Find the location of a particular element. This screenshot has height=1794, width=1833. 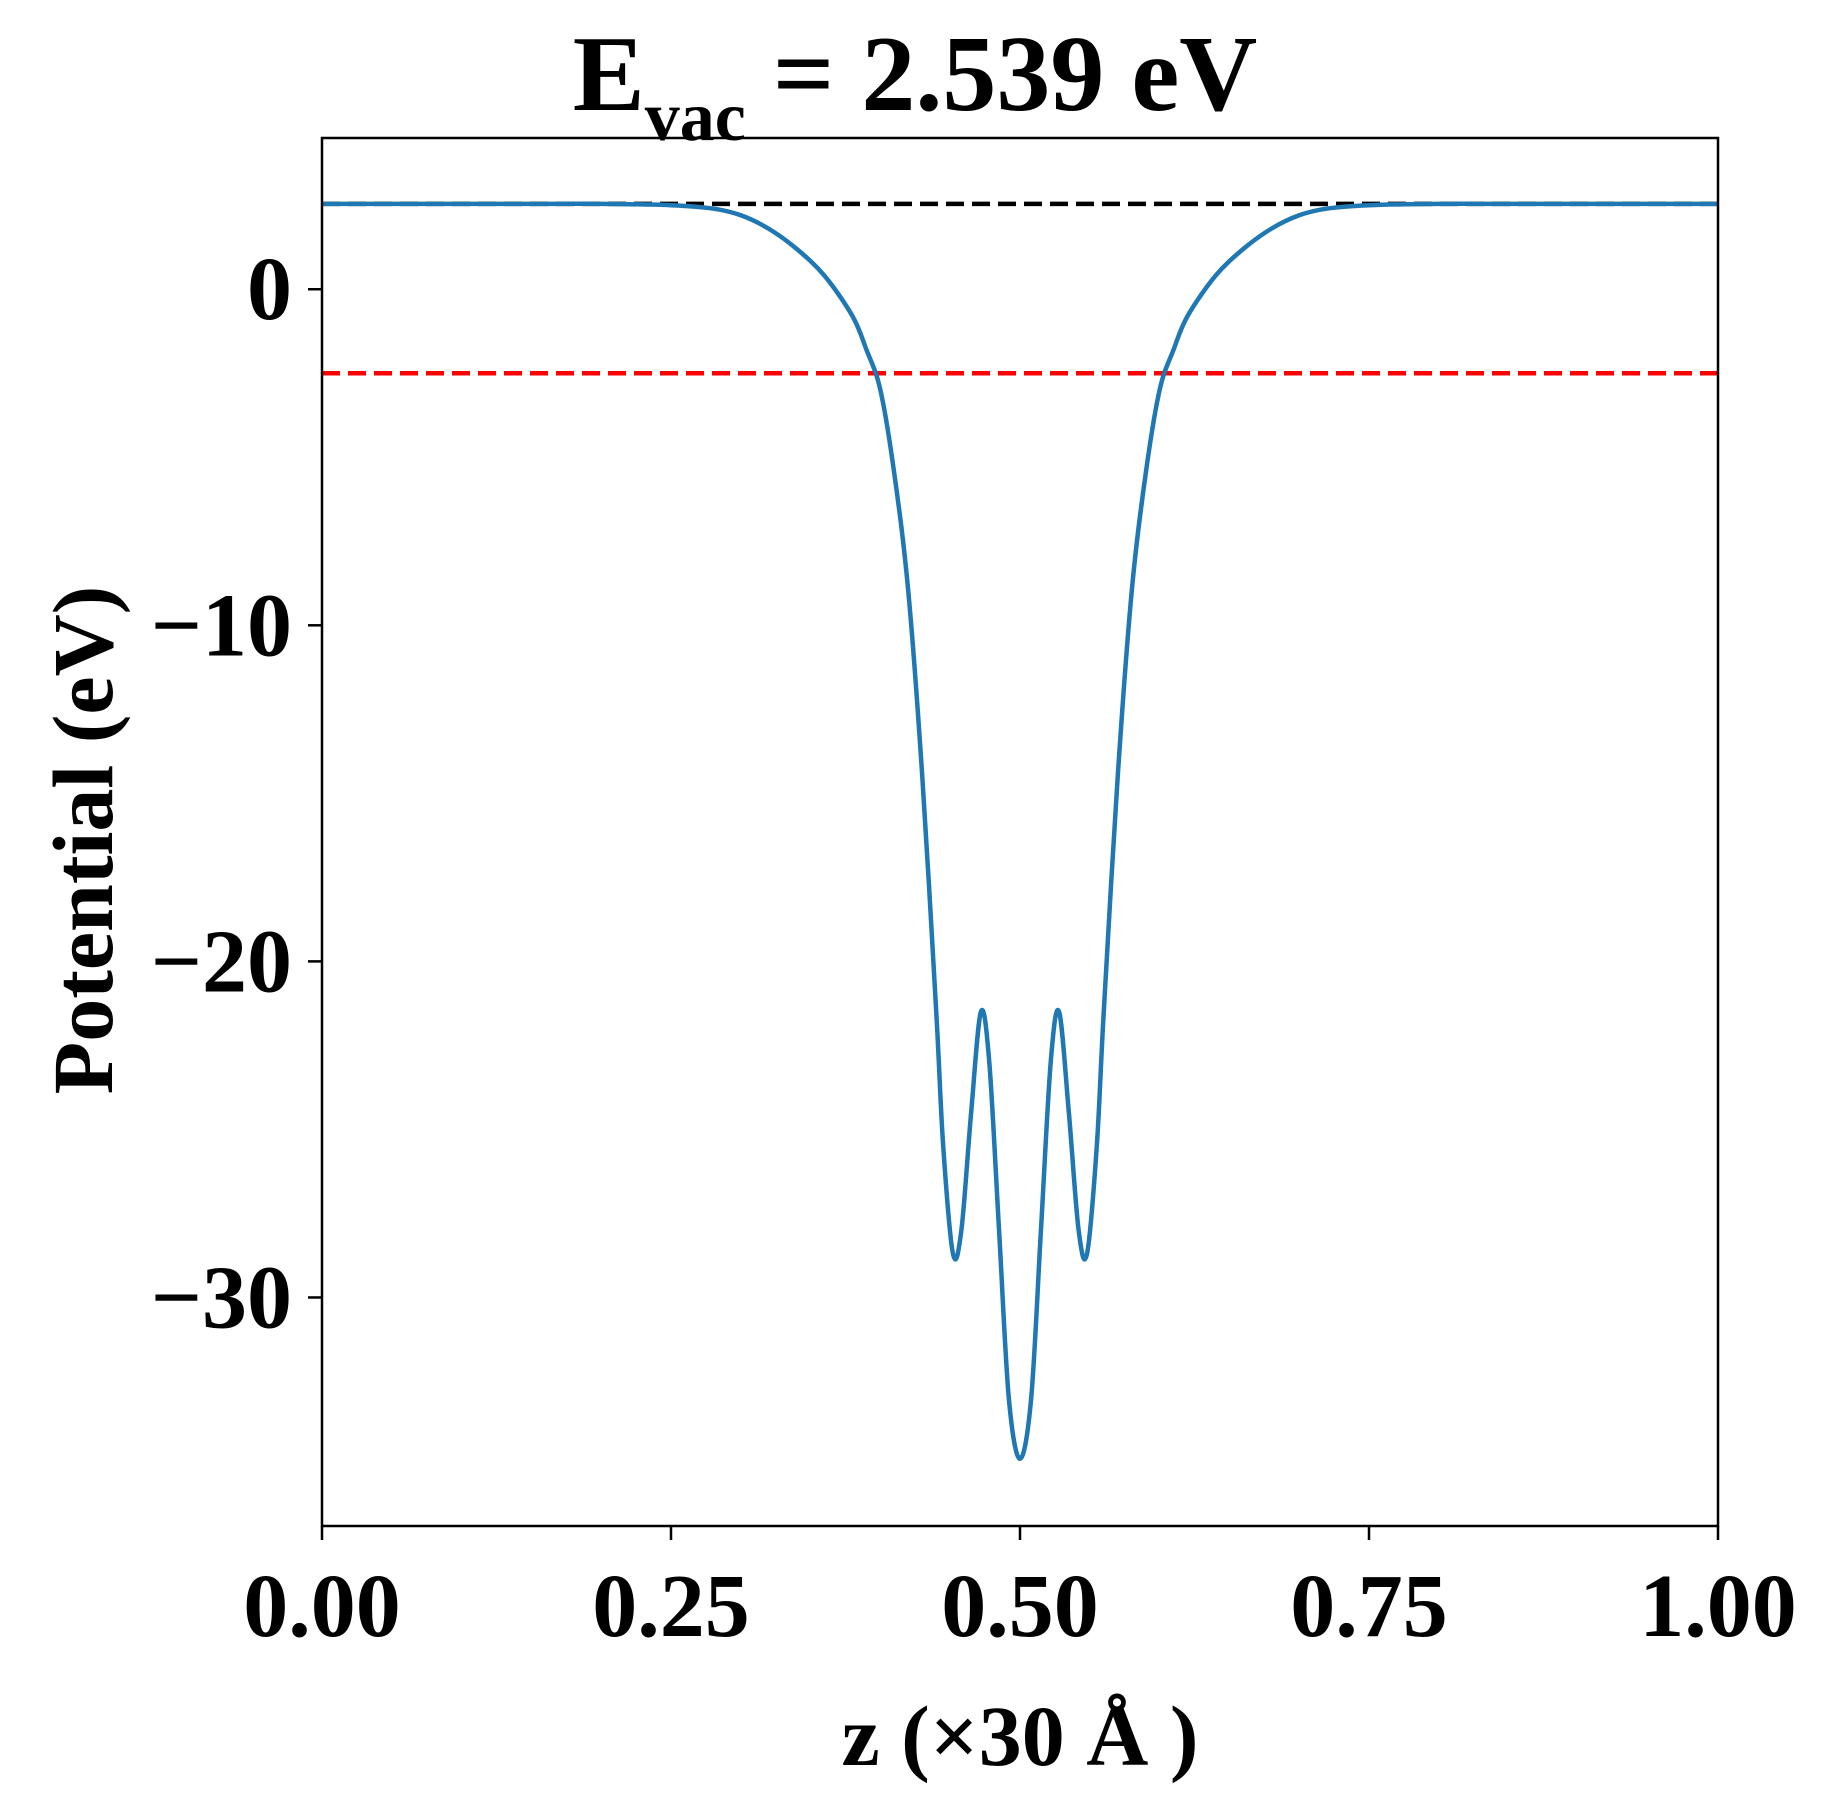

chart-title: Evac = 2.539 eV is located at coordinates (915, 85).